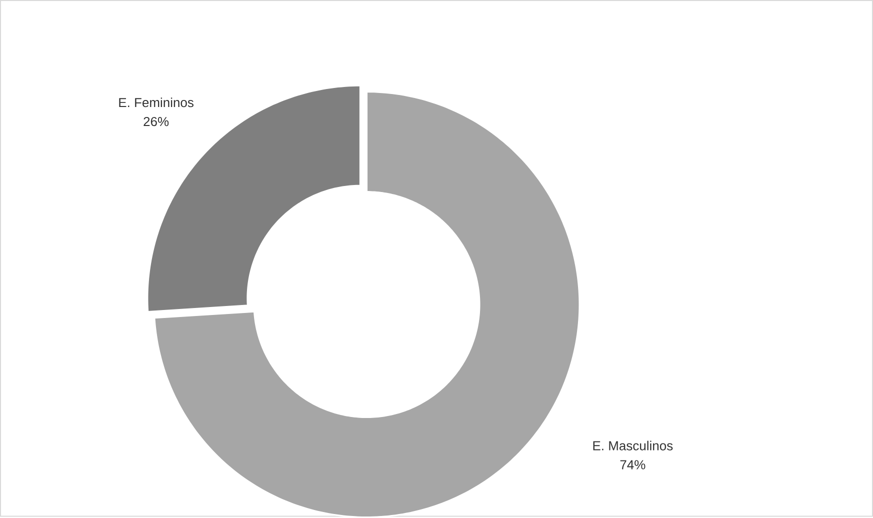 The image size is (873, 518). What do you see at coordinates (156, 121) in the screenshot?
I see `data-label: 26%` at bounding box center [156, 121].